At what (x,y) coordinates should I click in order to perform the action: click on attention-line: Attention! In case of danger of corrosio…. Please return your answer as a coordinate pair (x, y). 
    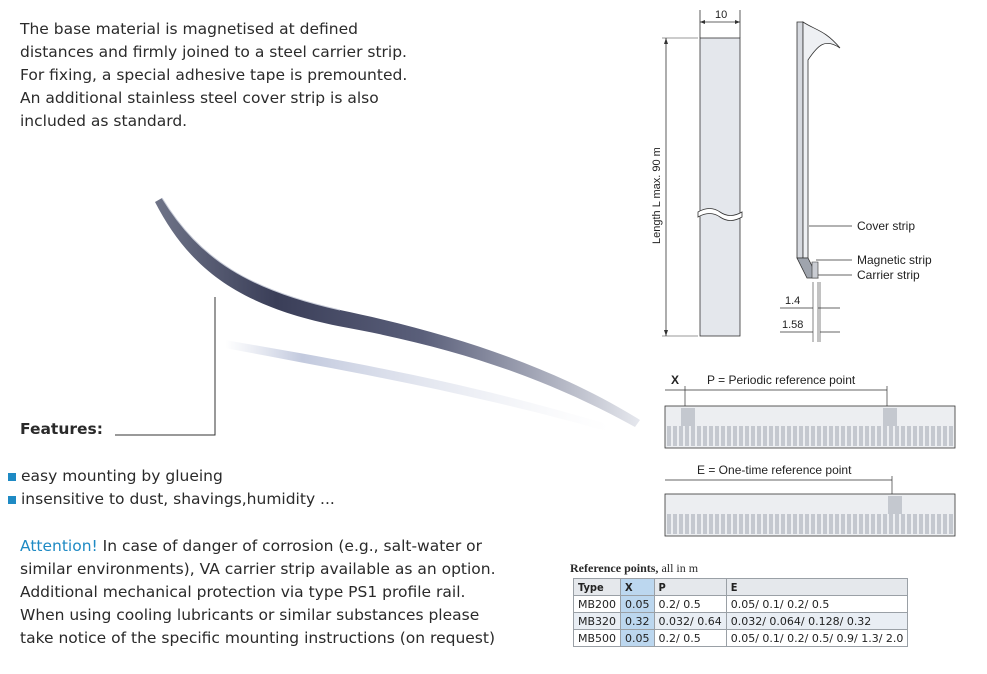
    Looking at the image, I should click on (255, 546).